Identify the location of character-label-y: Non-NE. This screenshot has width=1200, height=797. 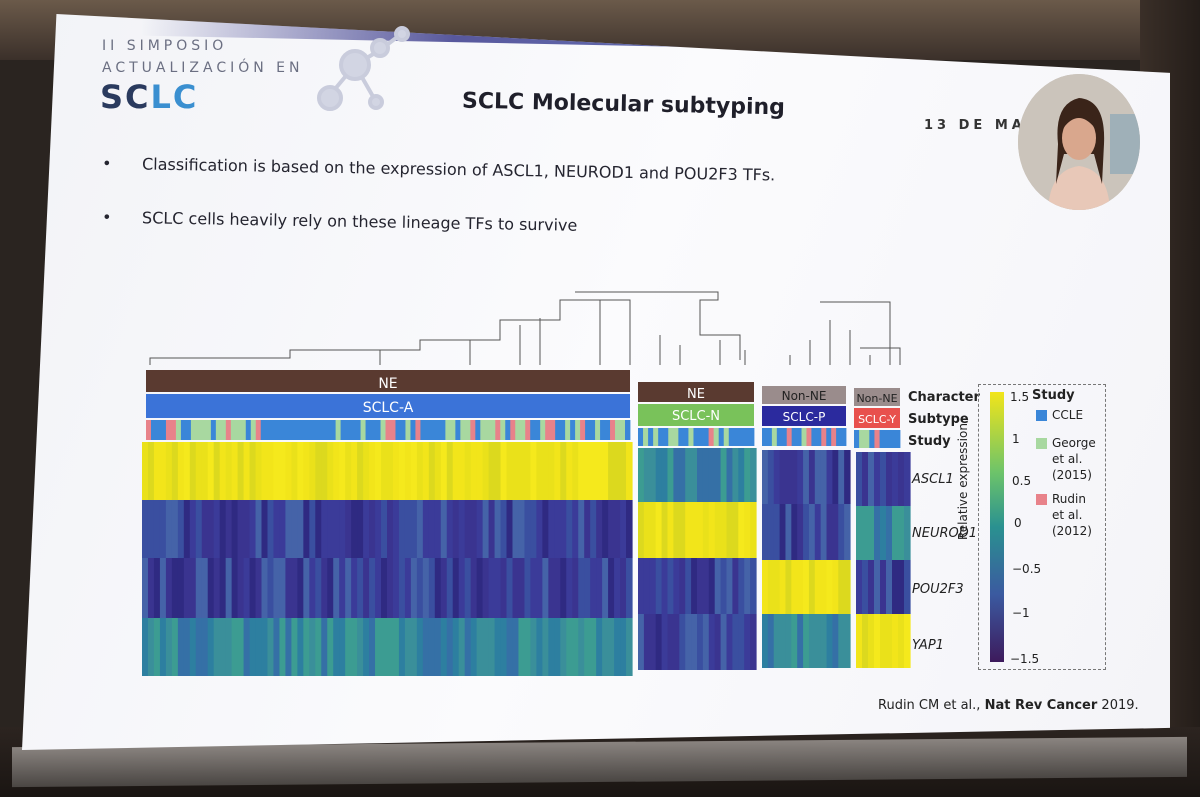
(876, 398).